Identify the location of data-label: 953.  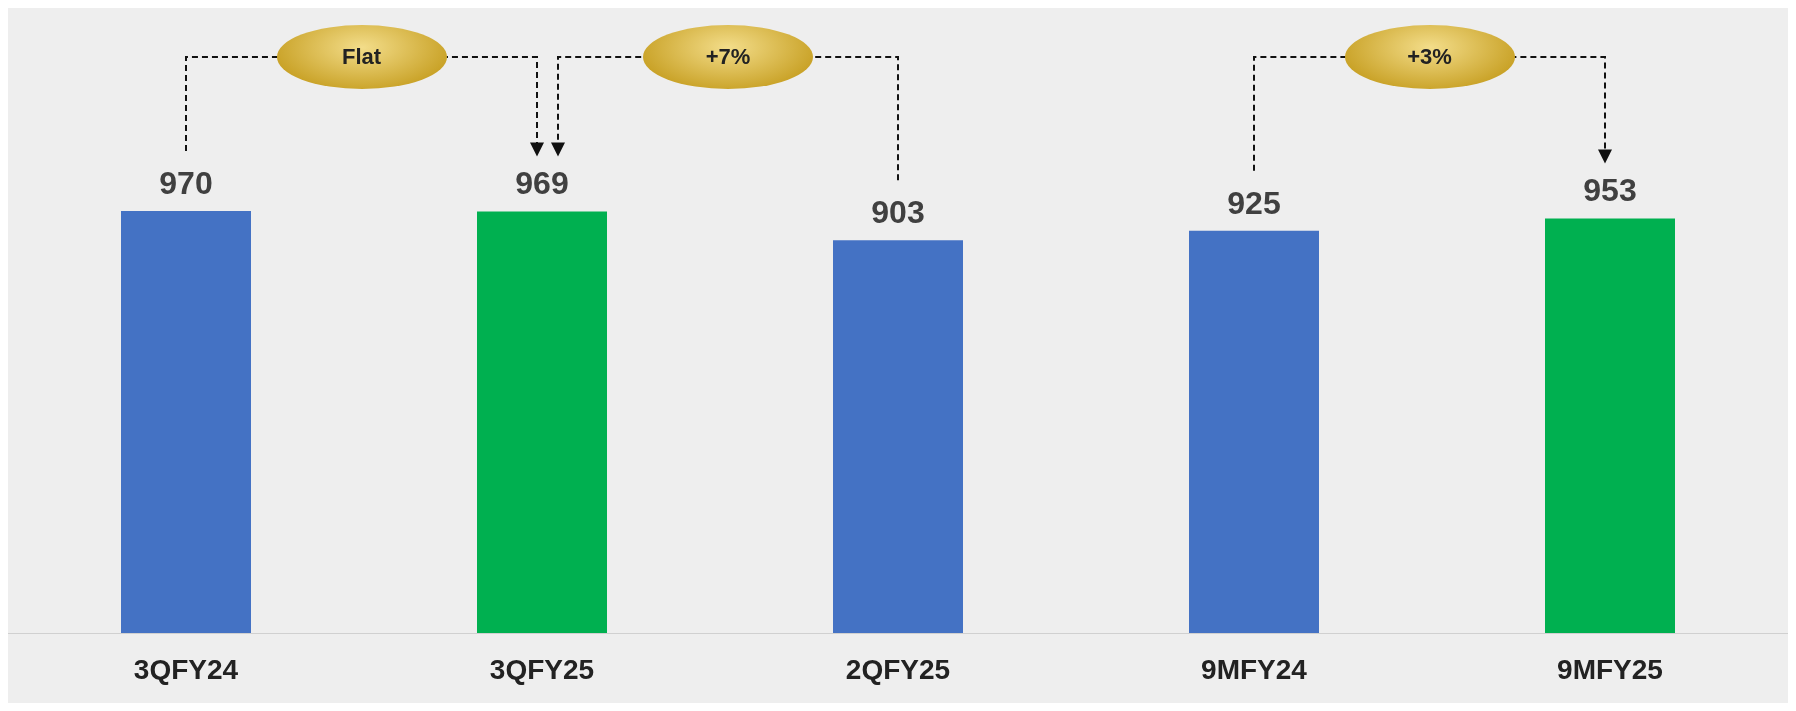
(1610, 190).